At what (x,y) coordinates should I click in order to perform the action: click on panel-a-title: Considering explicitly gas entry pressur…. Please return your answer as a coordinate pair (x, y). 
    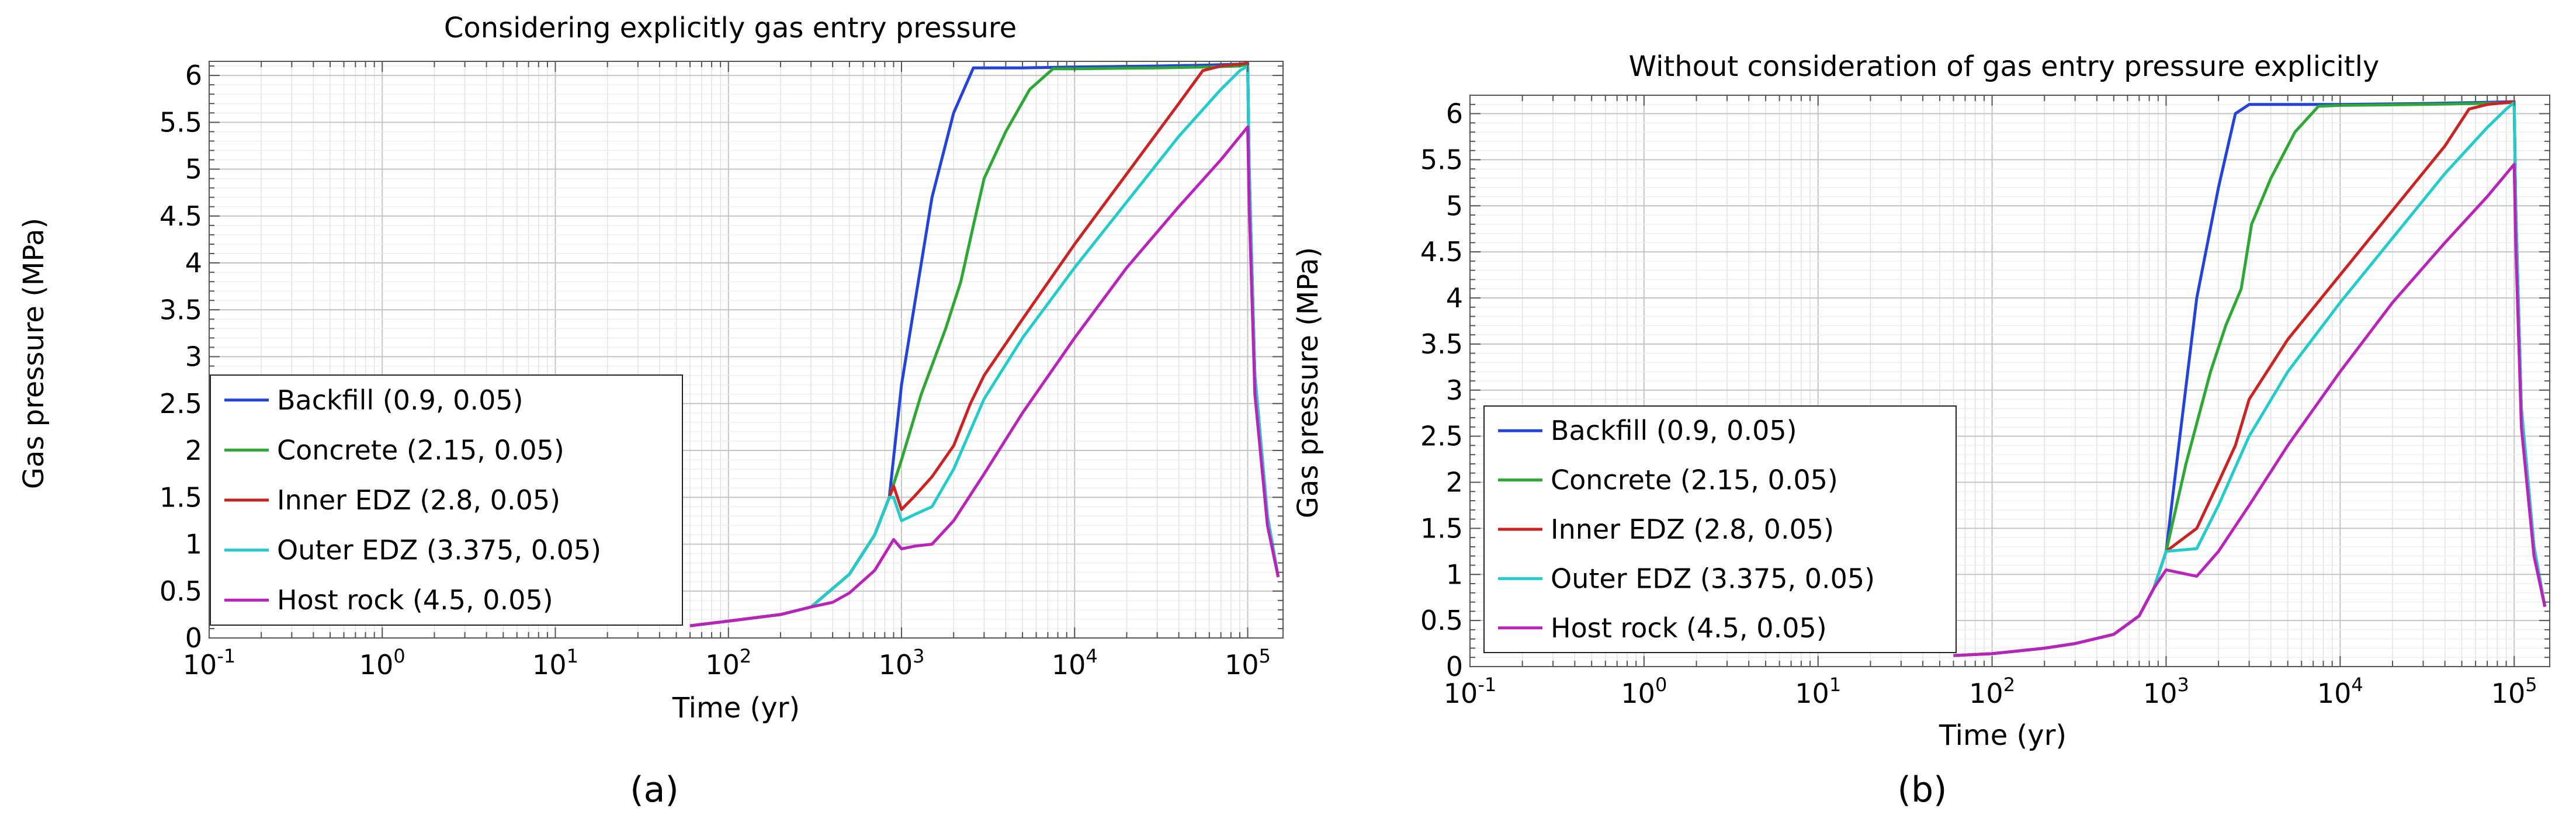
    Looking at the image, I should click on (730, 28).